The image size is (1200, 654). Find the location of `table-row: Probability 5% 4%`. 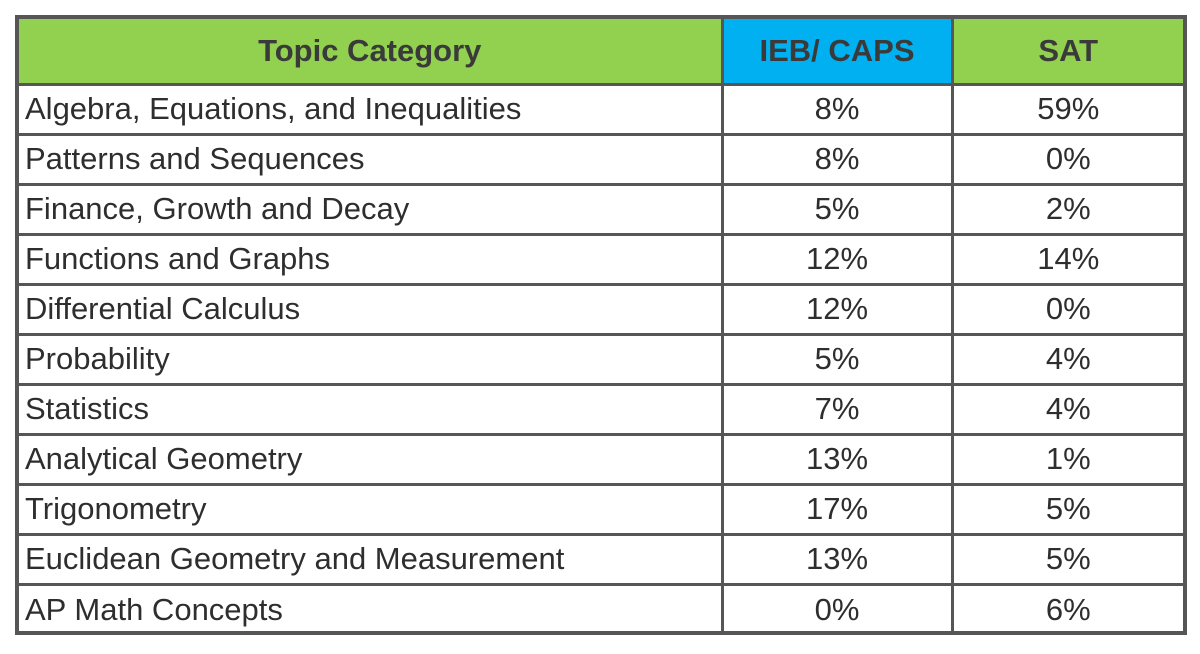

table-row: Probability 5% 4% is located at coordinates (601, 359).